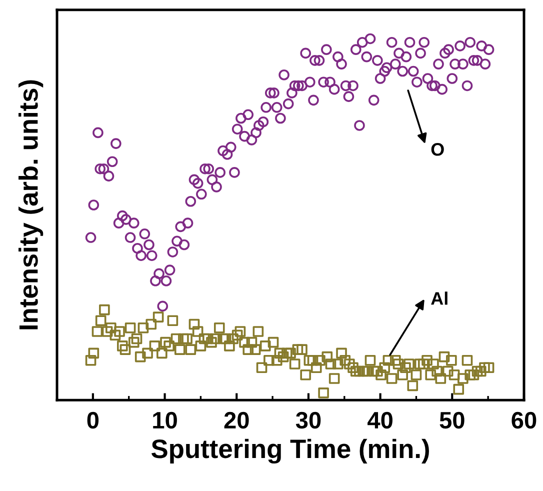 This screenshot has height=491, width=543. Describe the element at coordinates (31, 205) in the screenshot. I see `y-axis-title: Intensity (arb. units)` at that location.